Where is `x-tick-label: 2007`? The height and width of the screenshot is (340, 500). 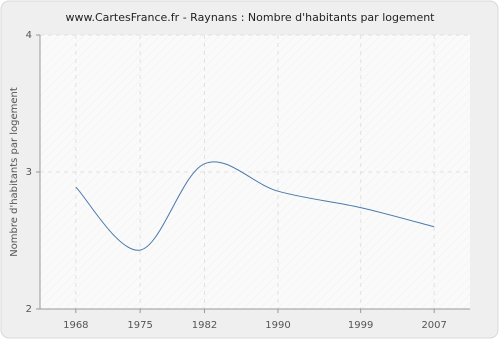 x-tick-label: 2007 is located at coordinates (433, 325).